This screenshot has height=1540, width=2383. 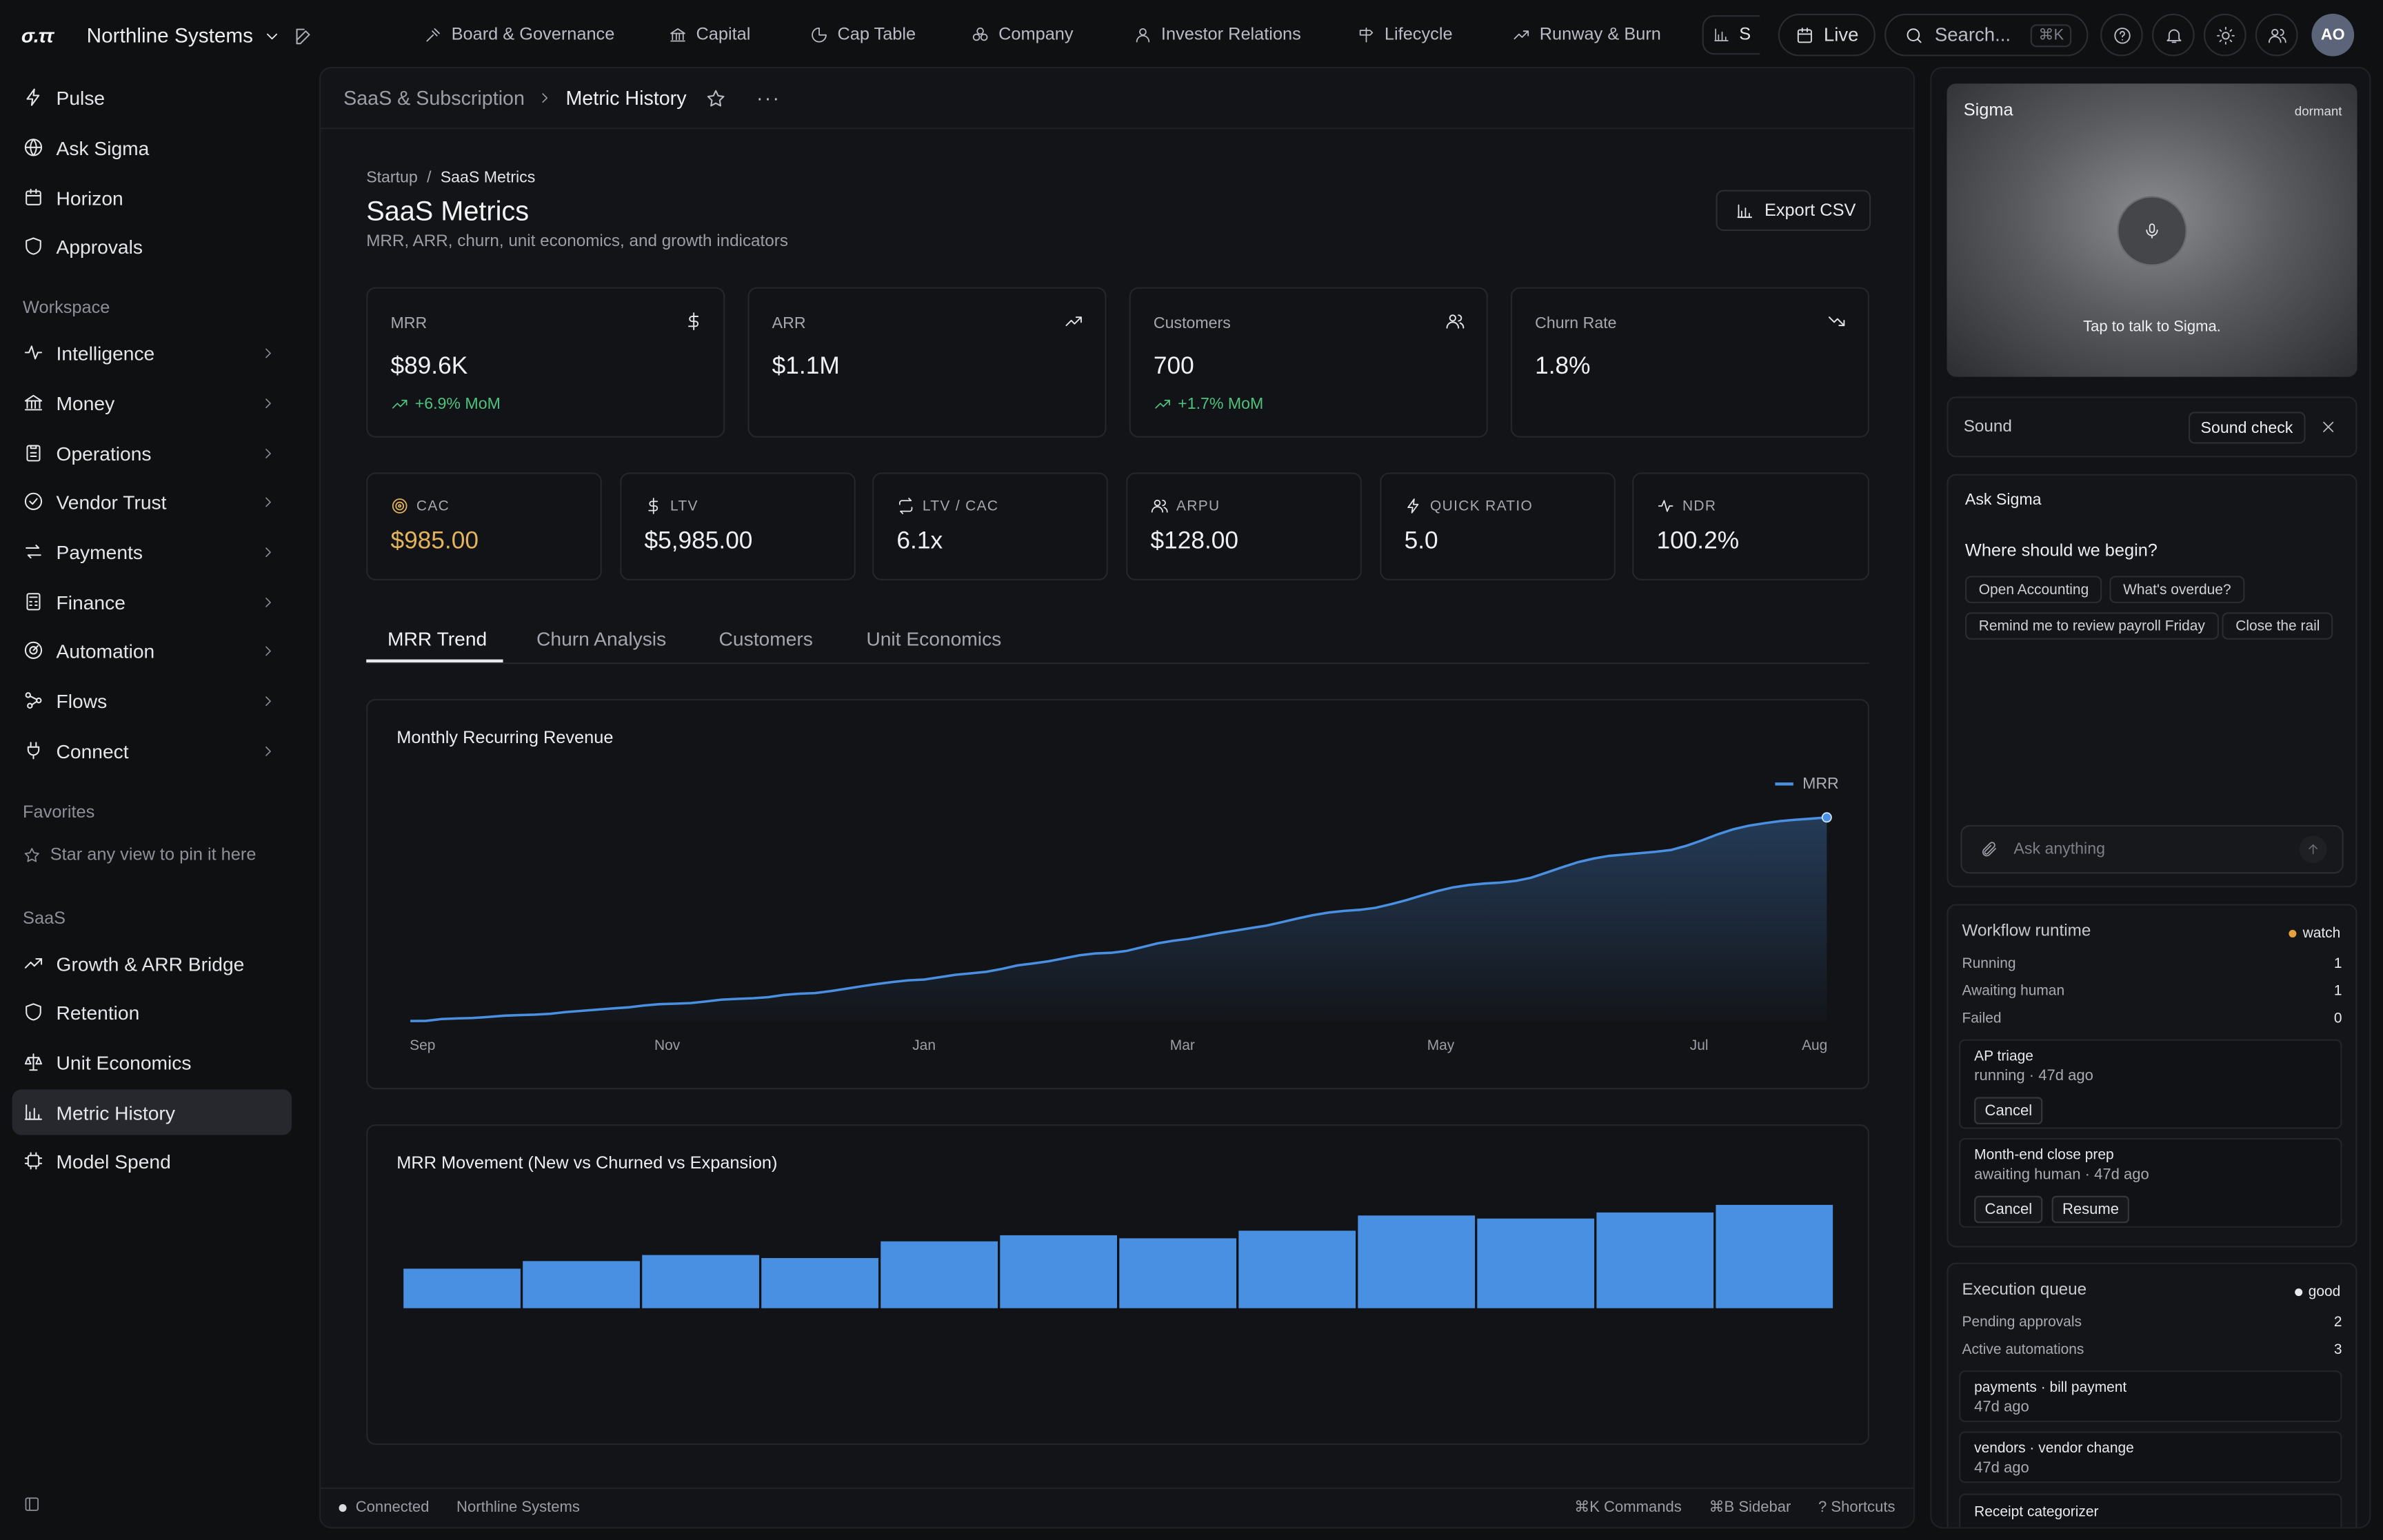 What do you see at coordinates (2091, 626) in the screenshot?
I see `suggestion-chip: Remind me to review payroll Friday` at bounding box center [2091, 626].